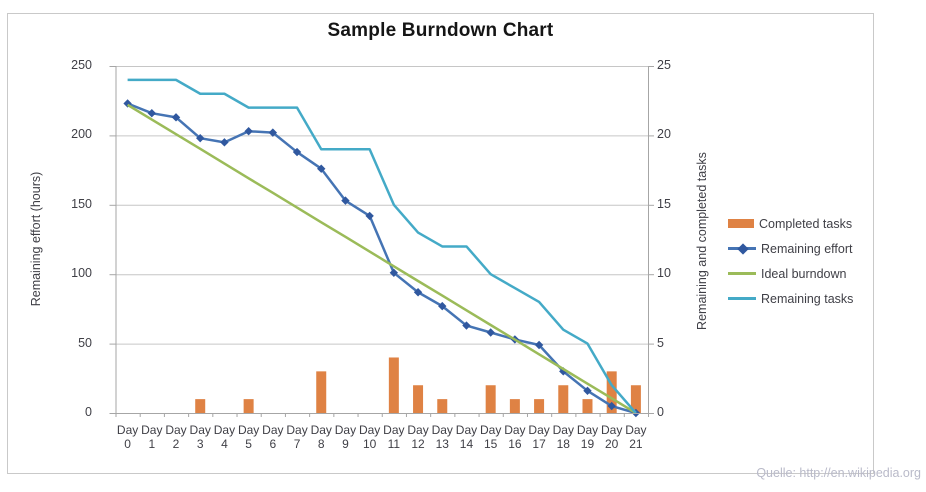 The height and width of the screenshot is (492, 926). I want to click on legend-item-ideal-burndown: Ideal burndown, so click(790, 273).